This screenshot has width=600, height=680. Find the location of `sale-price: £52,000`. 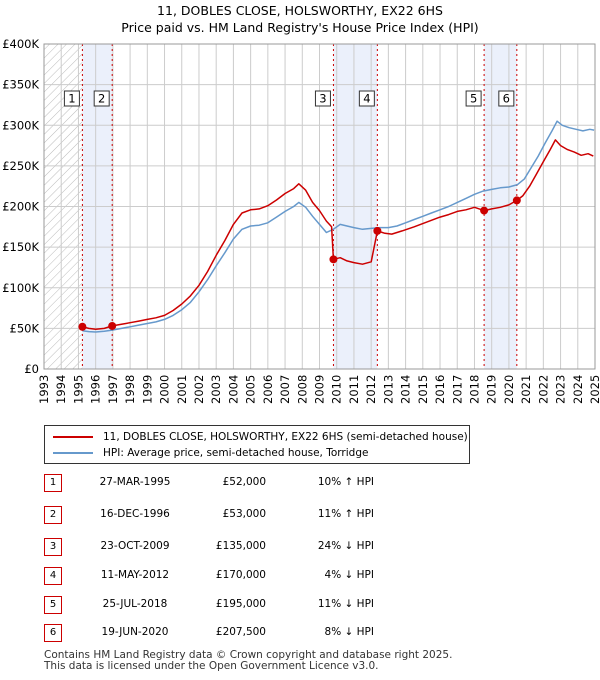

sale-price: £52,000 is located at coordinates (244, 482).